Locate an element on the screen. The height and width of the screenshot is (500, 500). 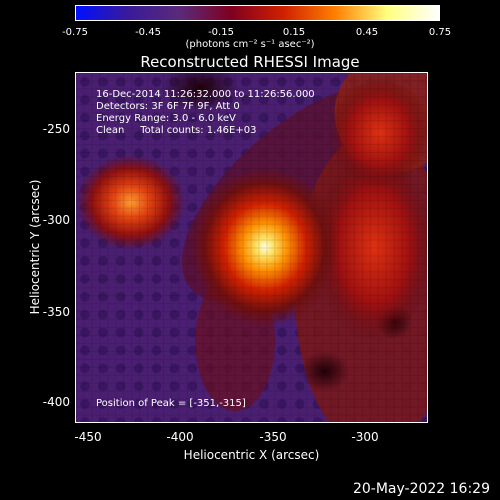
time-range-label: 16-Dec-2014 11:26:32.000 to 11:26:56.000 is located at coordinates (205, 94).